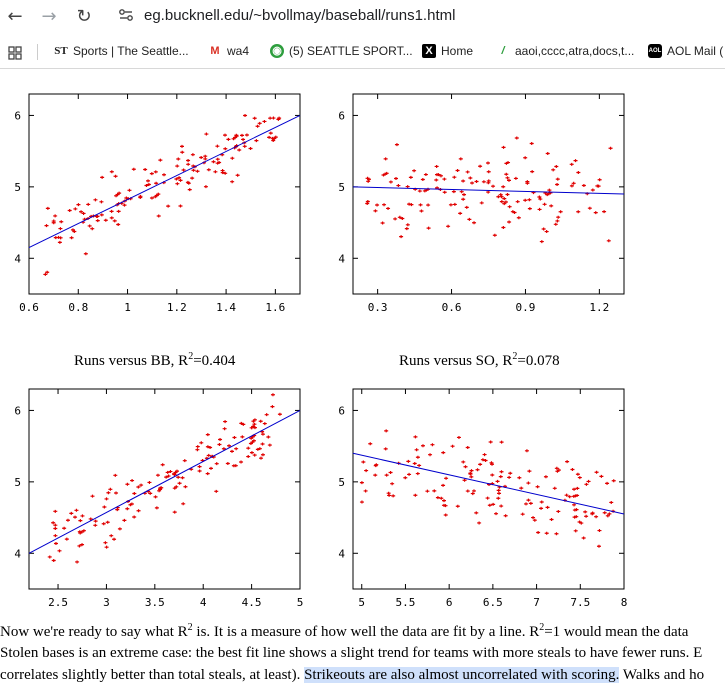  What do you see at coordinates (15, 16) in the screenshot?
I see `back-arrow-icon: ←` at bounding box center [15, 16].